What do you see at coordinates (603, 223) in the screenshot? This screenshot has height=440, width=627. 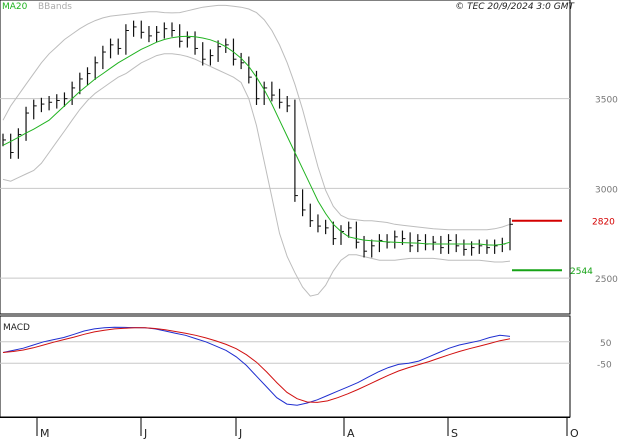 I see `resistance-label: 2820` at bounding box center [603, 223].